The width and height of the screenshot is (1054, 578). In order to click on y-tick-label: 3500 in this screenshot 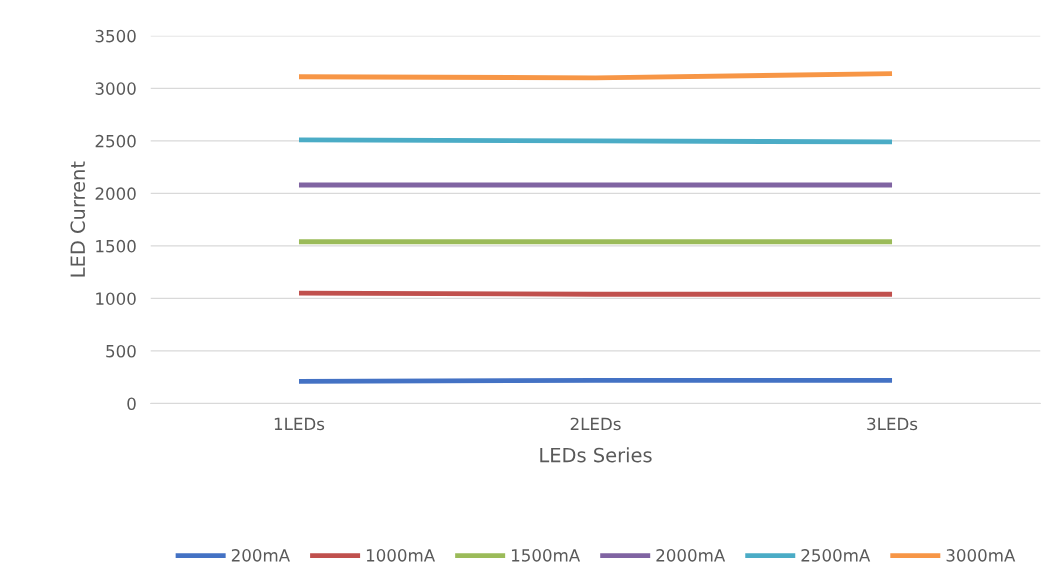, I will do `click(115, 36)`.